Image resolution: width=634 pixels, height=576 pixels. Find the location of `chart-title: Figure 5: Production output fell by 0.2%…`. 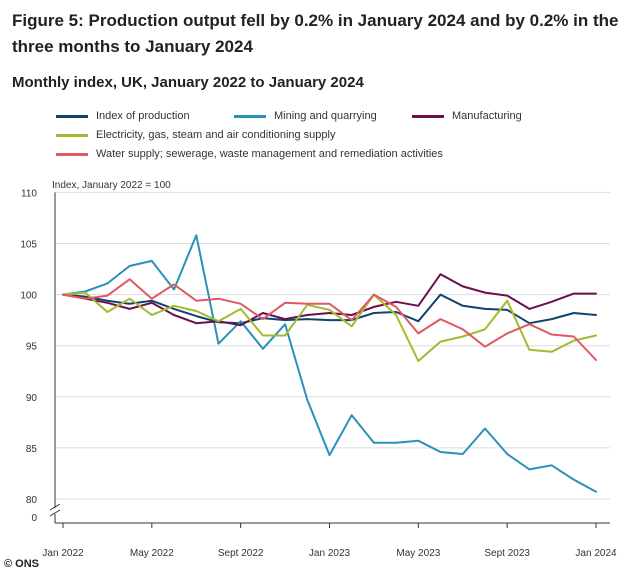

chart-title: Figure 5: Production output fell by 0.2%… is located at coordinates (315, 33).